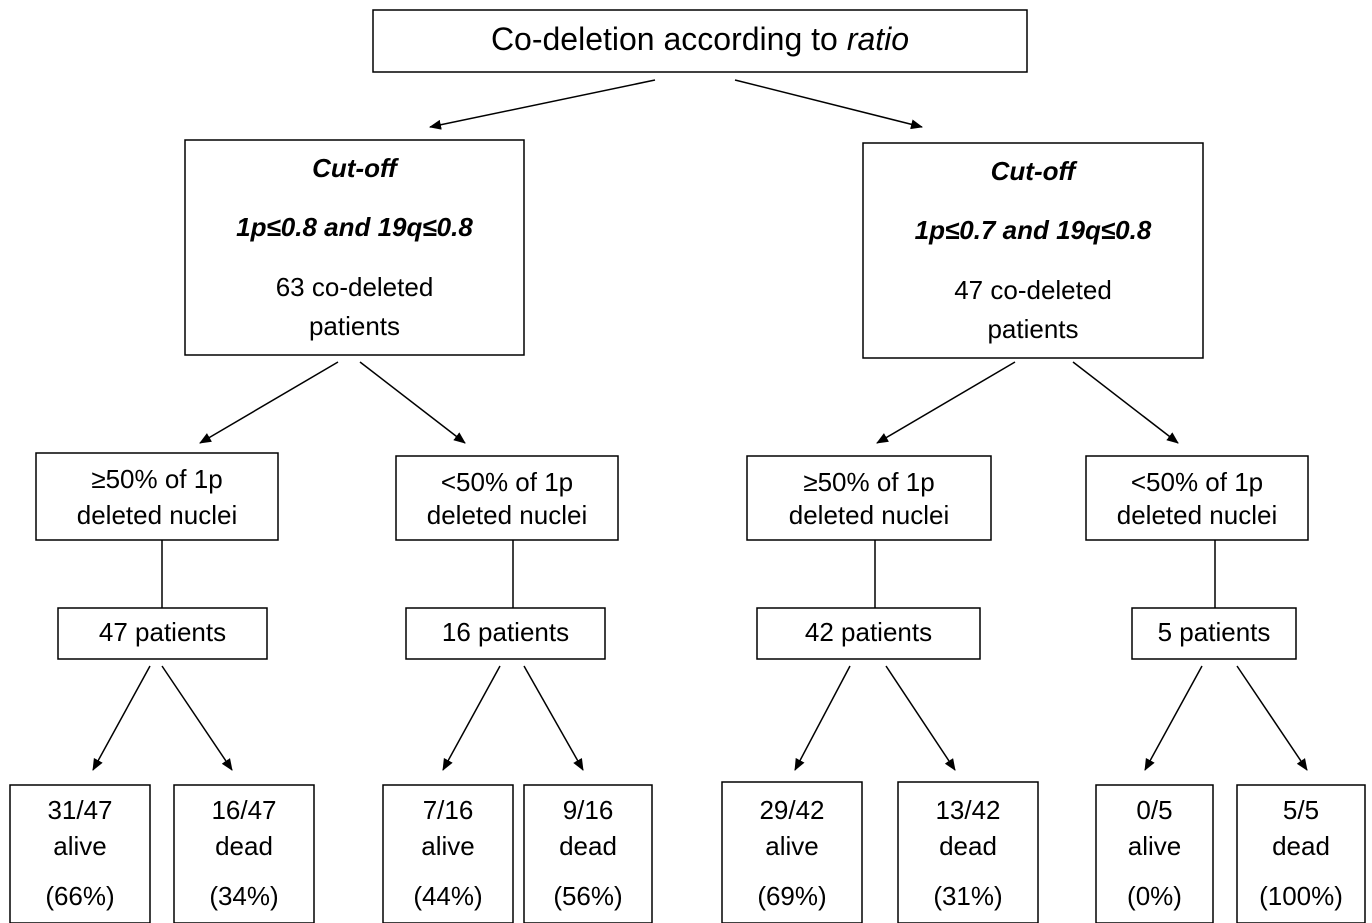  Describe the element at coordinates (791, 896) in the screenshot. I see `node-label: (69%)` at that location.